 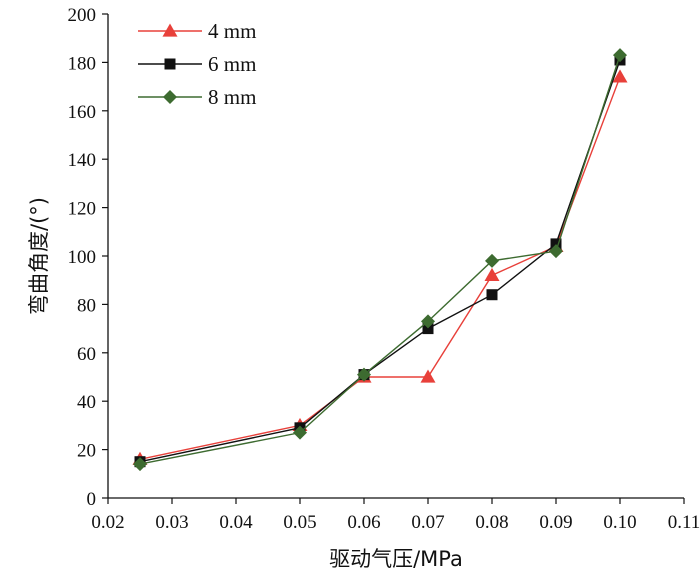 I want to click on legend-label: 4 mm, so click(x=232, y=31).